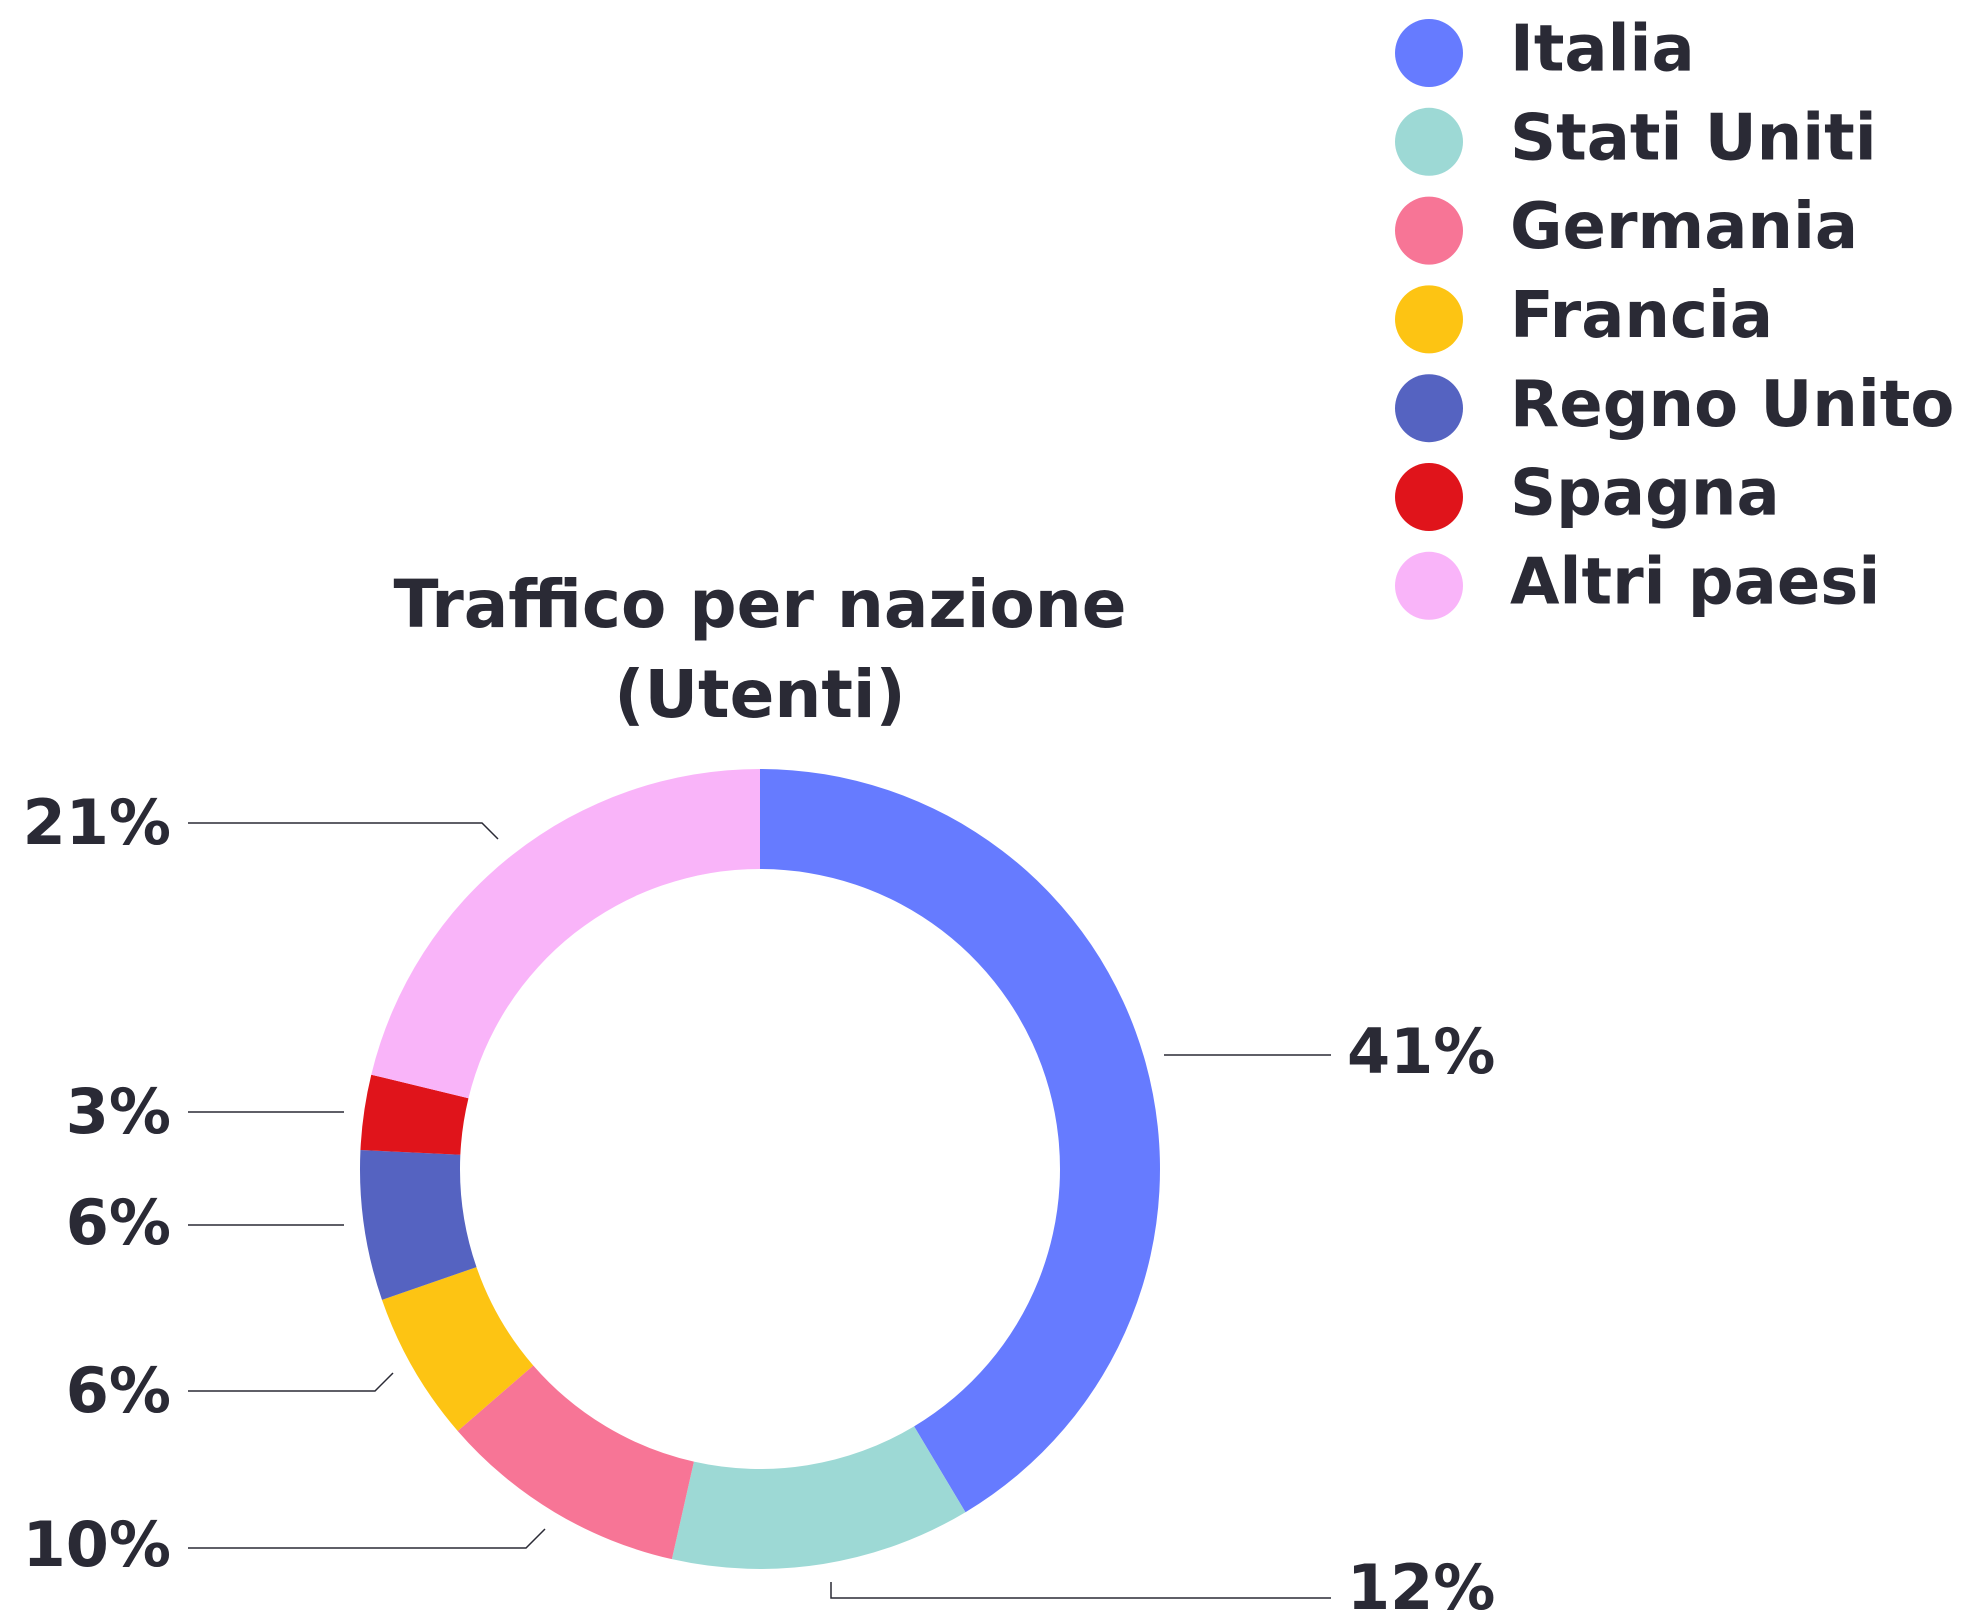 The width and height of the screenshot is (1978, 1619). What do you see at coordinates (118, 1111) in the screenshot?
I see `data-label: 3%` at bounding box center [118, 1111].